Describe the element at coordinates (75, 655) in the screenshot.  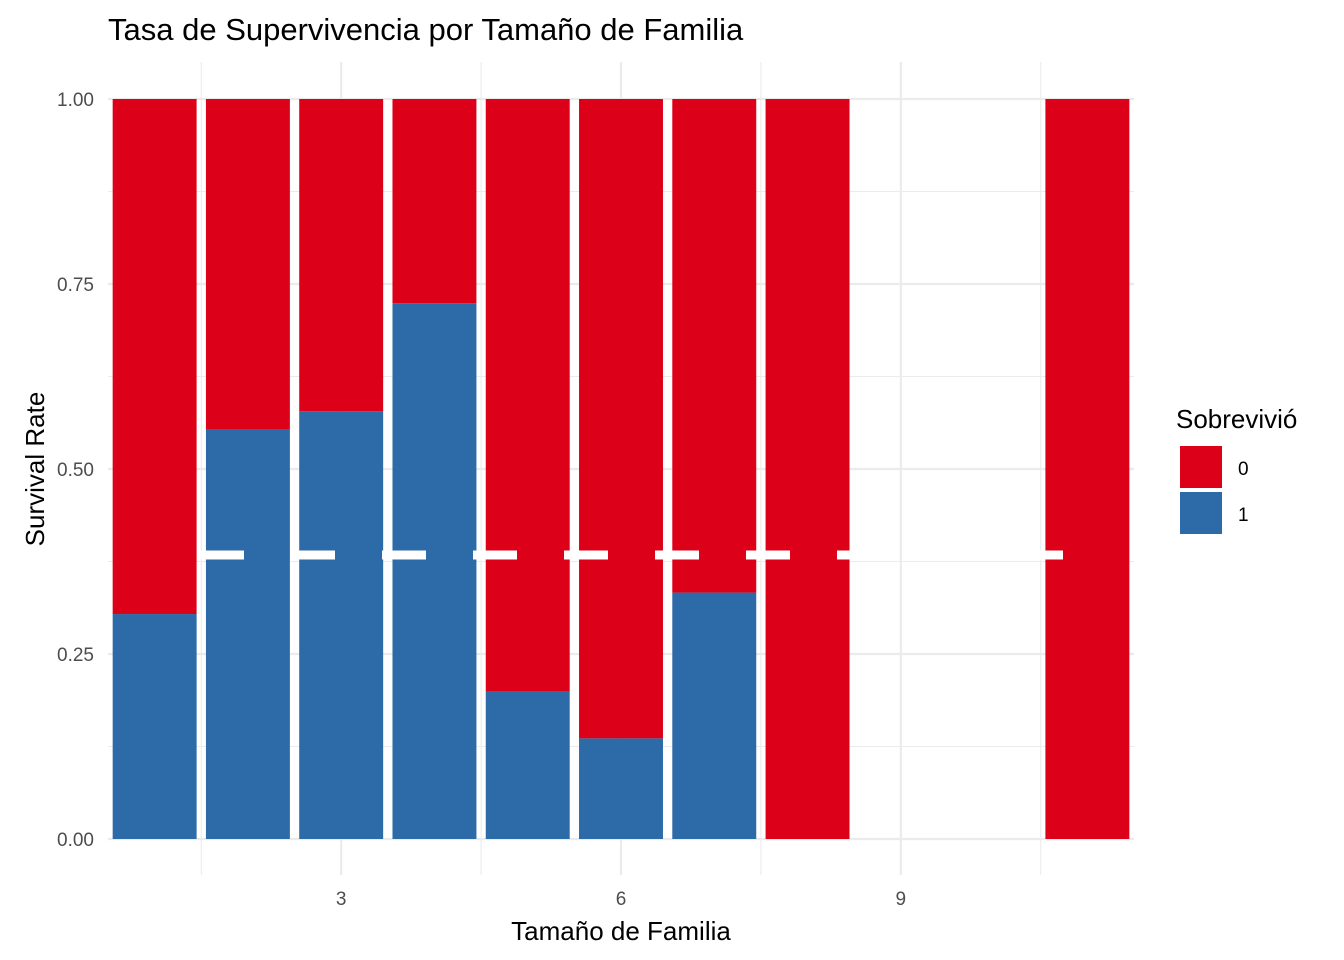
I see `y-tick-label: 0.25` at that location.